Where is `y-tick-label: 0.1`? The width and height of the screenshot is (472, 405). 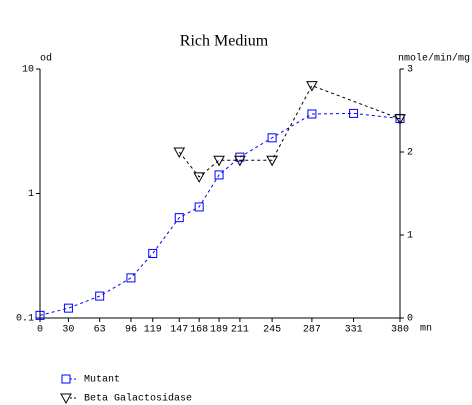 y-tick-label: 0.1 is located at coordinates (25, 319).